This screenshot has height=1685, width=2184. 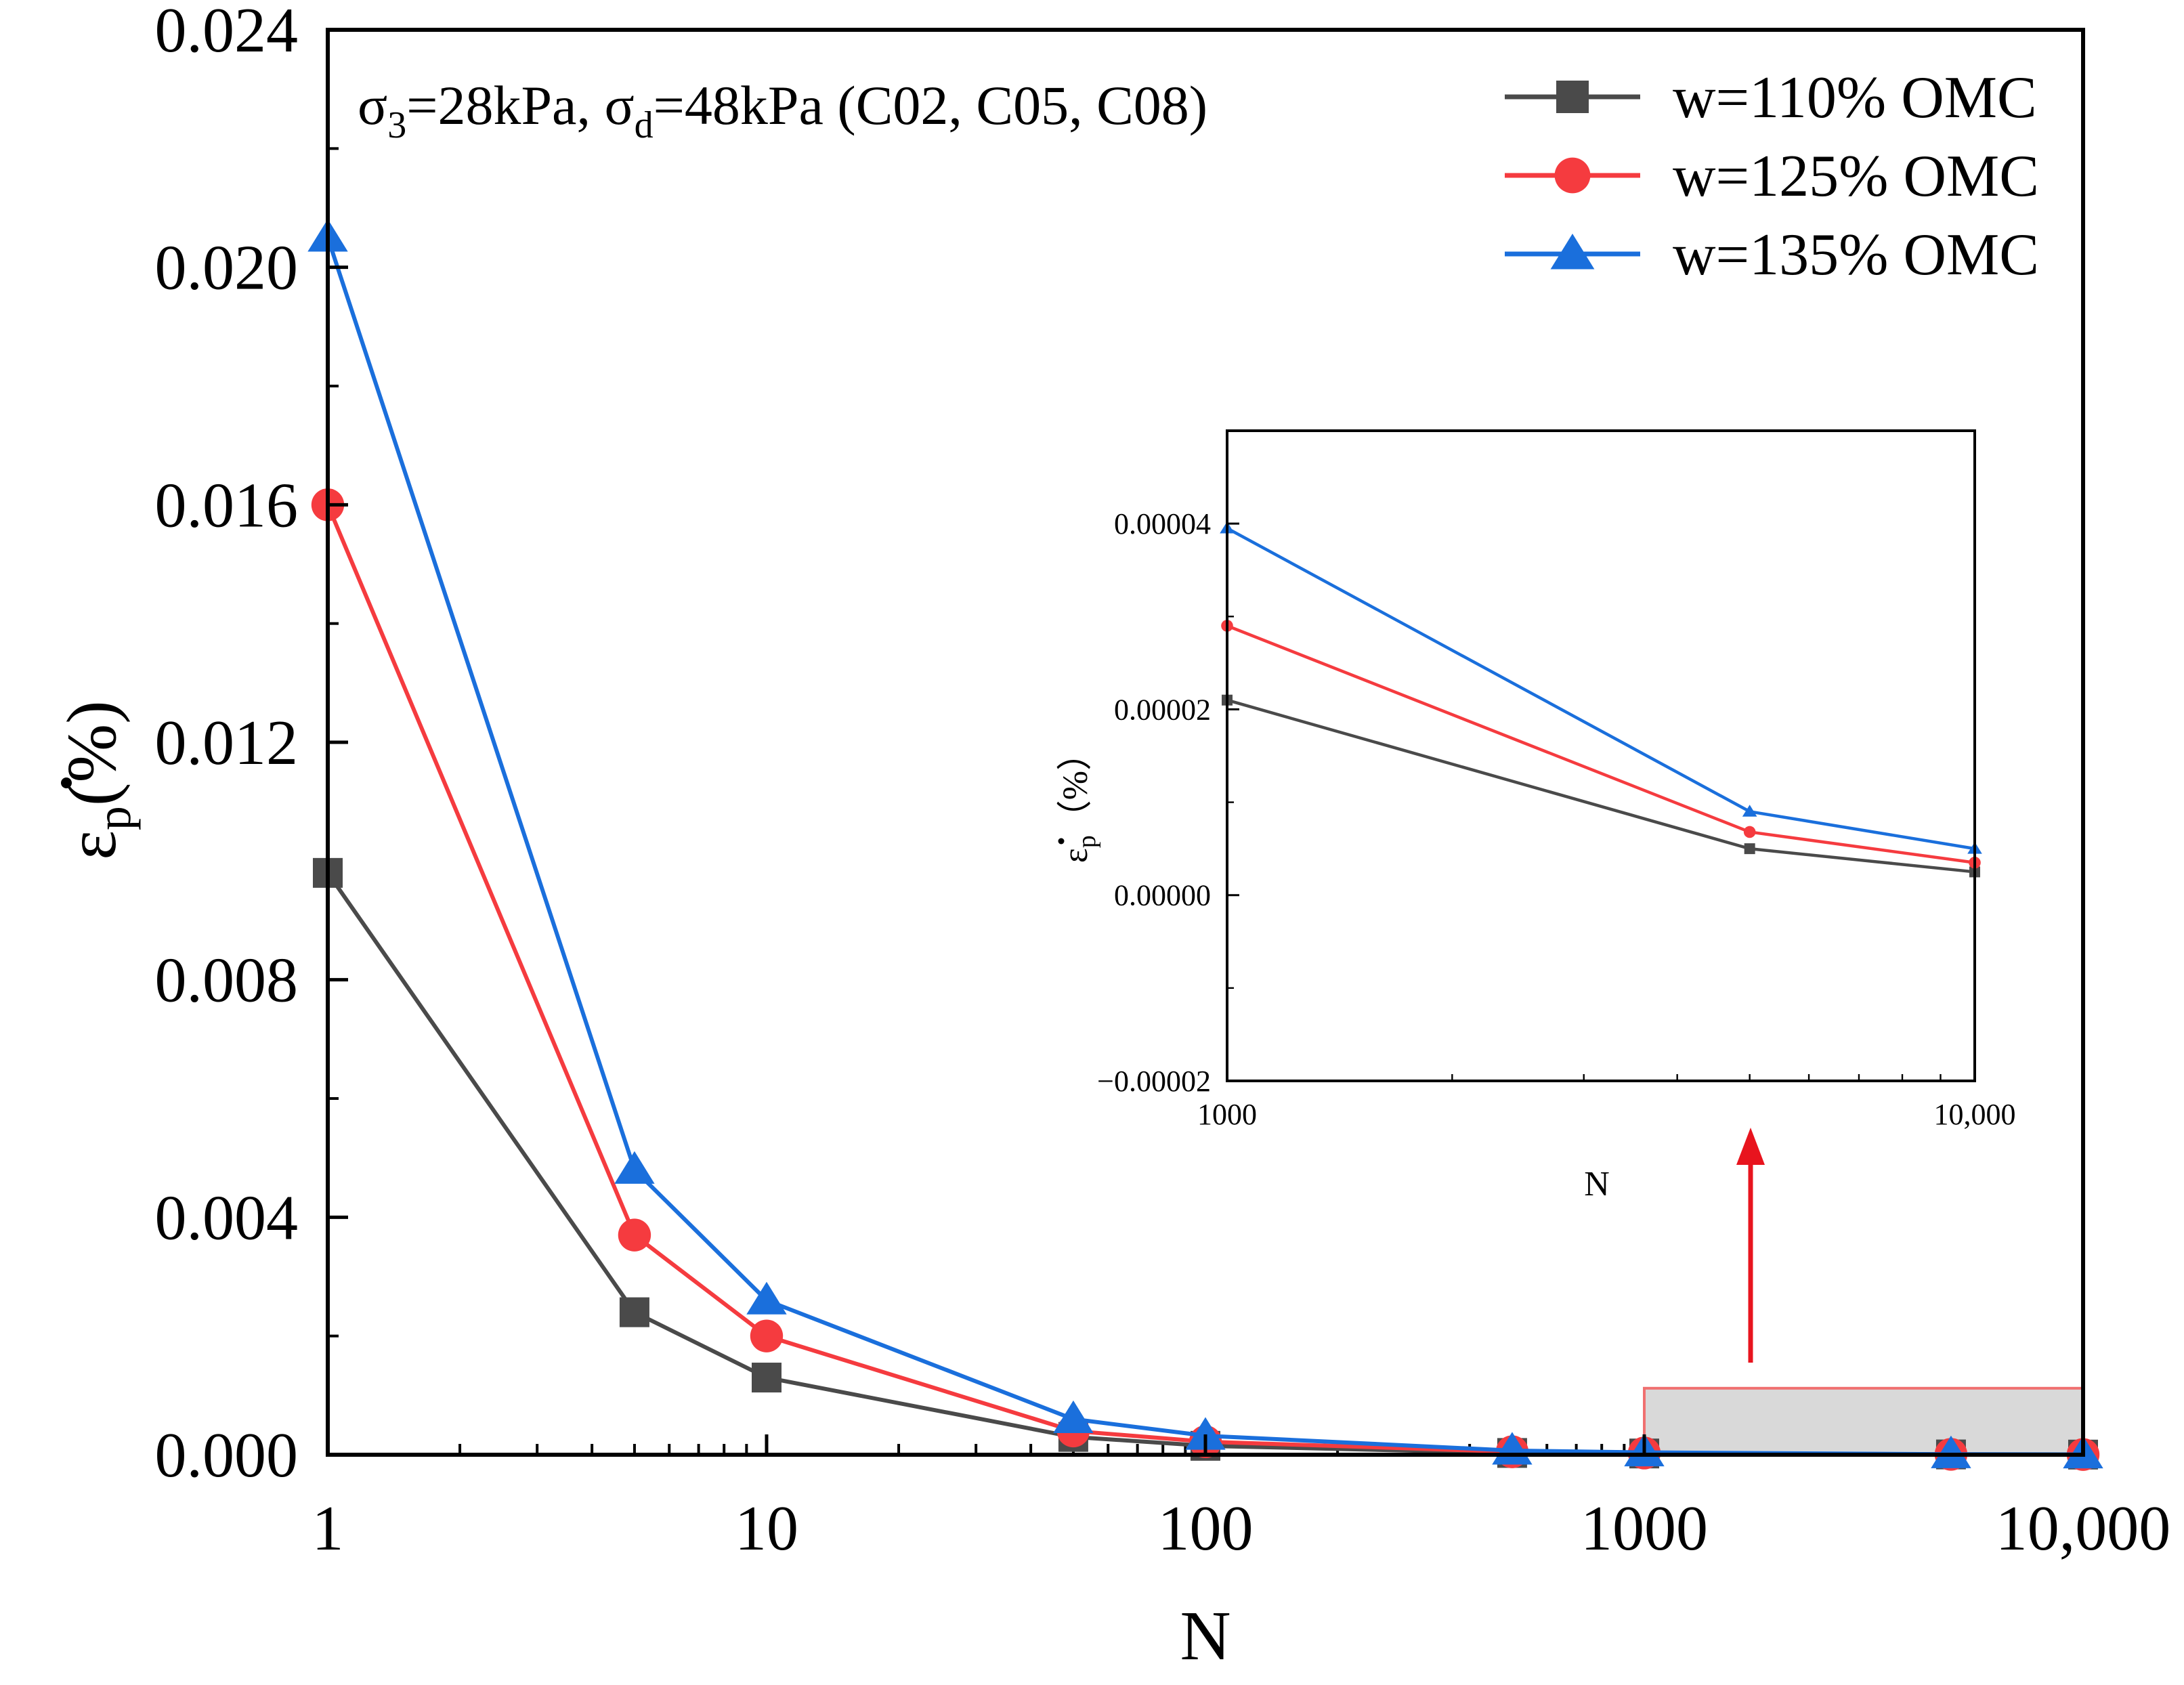 I want to click on inset-y-axis-title: εp（%）, so click(x=1079, y=799).